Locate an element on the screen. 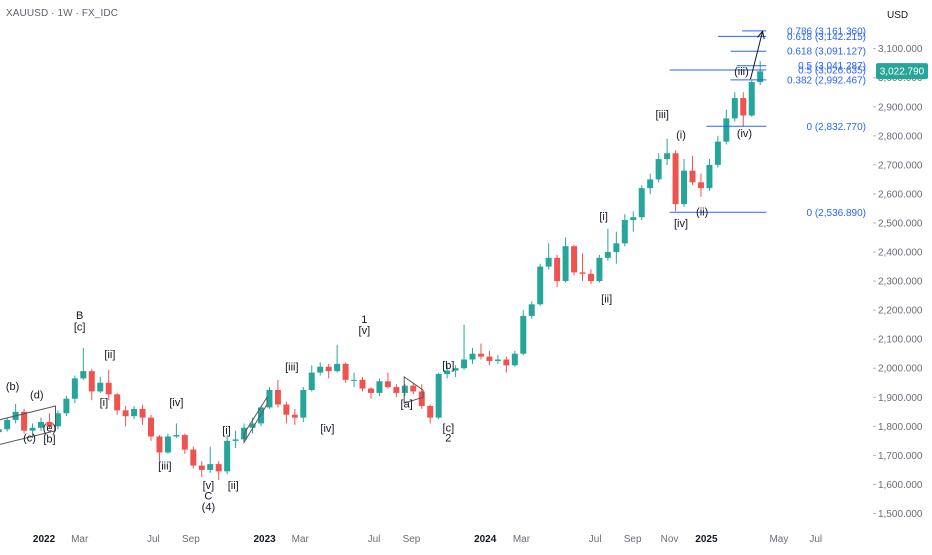 Image resolution: width=932 pixels, height=555 pixels. price-tick-label: 1,800.000 is located at coordinates (900, 427).